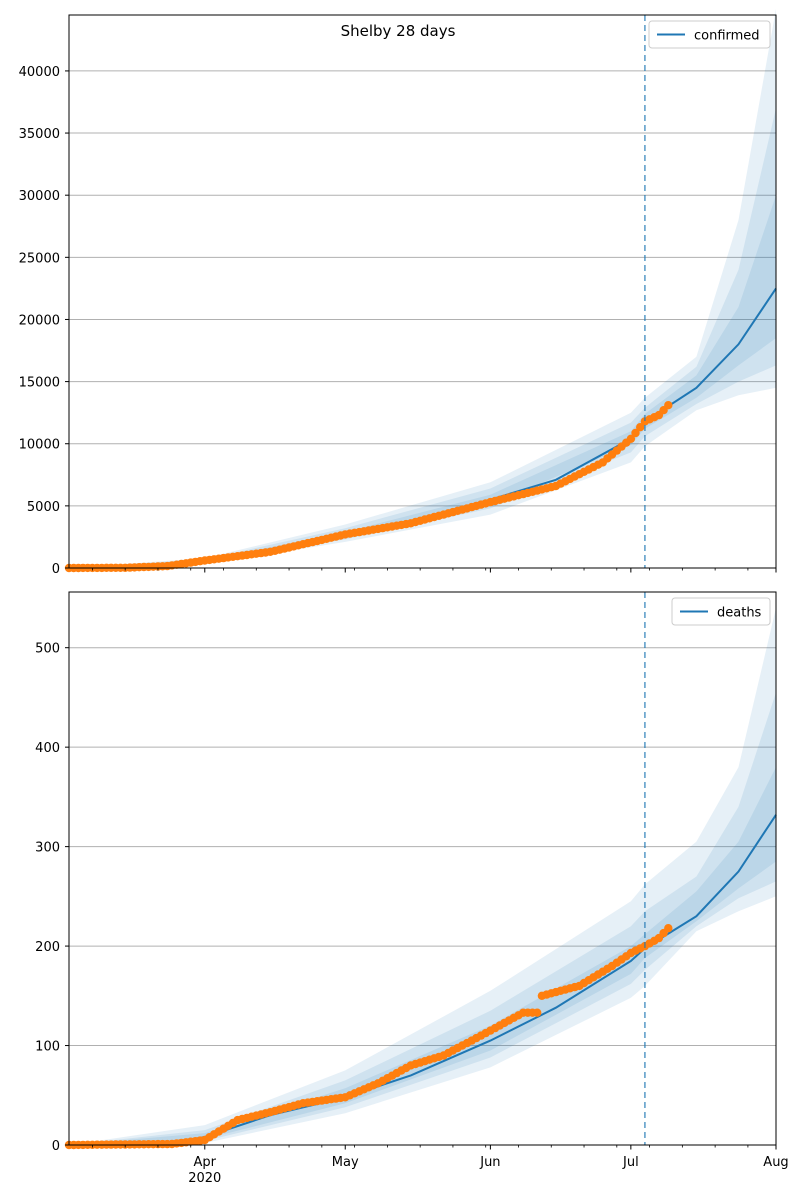 The image size is (800, 1200). What do you see at coordinates (489, 1162) in the screenshot?
I see `x-tick-label: Jun` at bounding box center [489, 1162].